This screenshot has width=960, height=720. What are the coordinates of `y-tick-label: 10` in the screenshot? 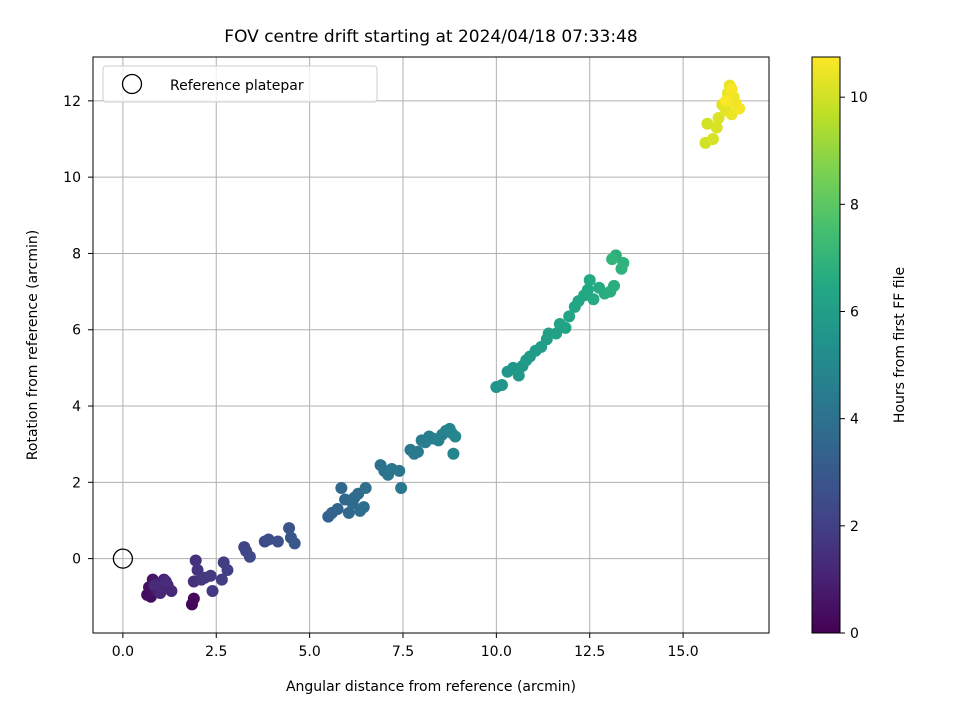 It's located at (72, 178).